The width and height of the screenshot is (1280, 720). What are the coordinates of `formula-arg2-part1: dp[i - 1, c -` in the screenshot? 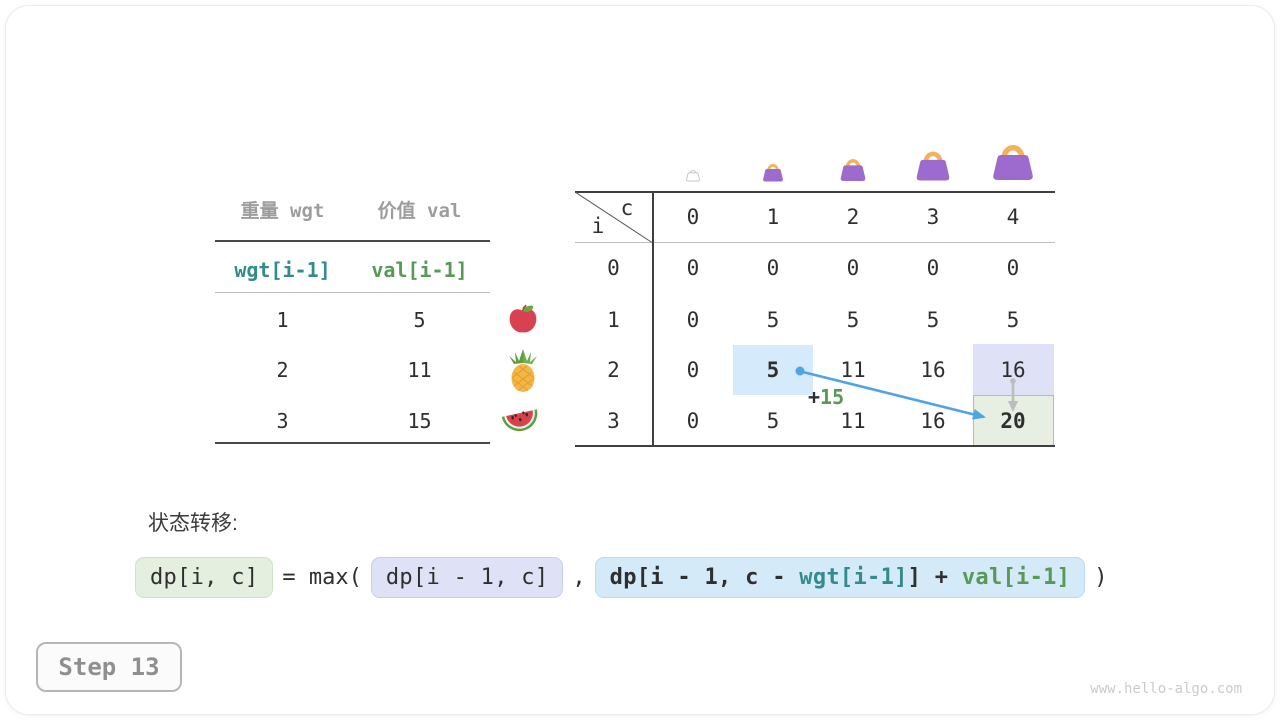 It's located at (704, 577).